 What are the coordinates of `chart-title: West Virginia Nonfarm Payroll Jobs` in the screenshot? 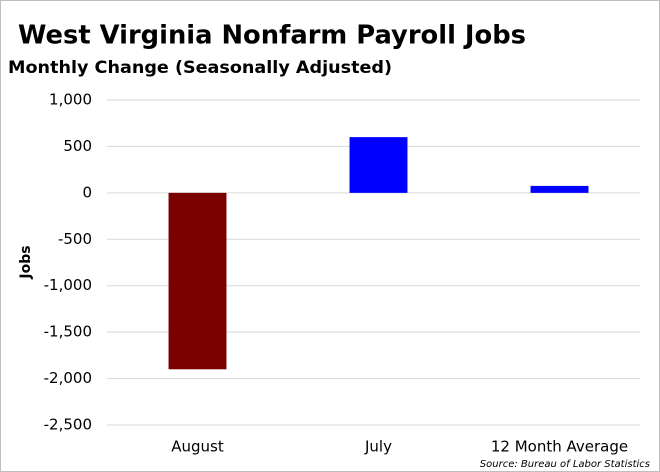 It's located at (272, 36).